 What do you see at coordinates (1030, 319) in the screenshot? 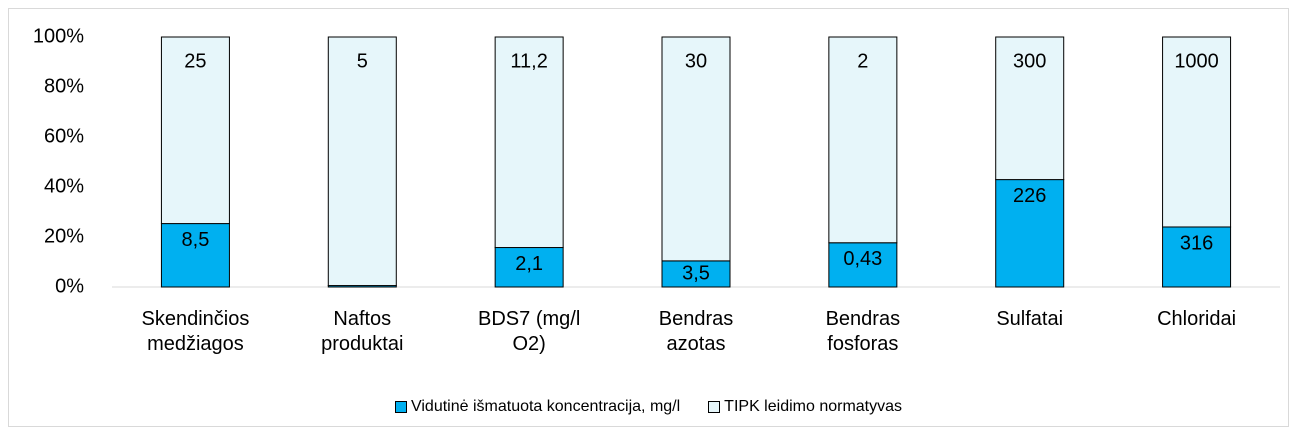
I see `x-tick-label: Sulfatai` at bounding box center [1030, 319].